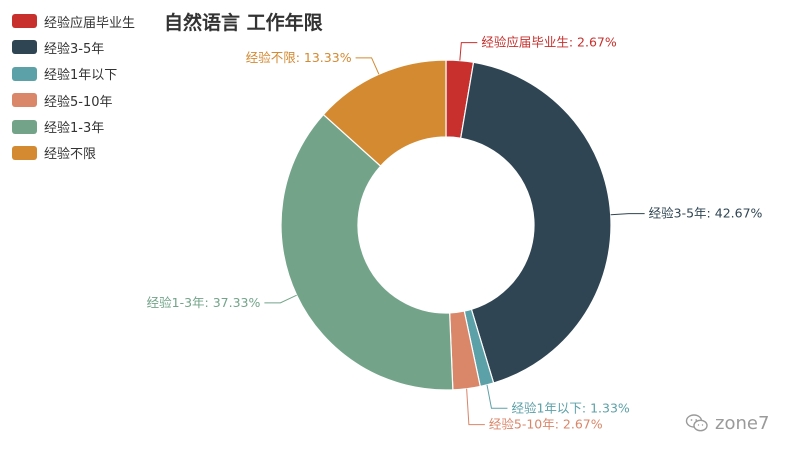 Image resolution: width=796 pixels, height=454 pixels. What do you see at coordinates (90, 23) in the screenshot?
I see `legend-label: 经验应届毕业生` at bounding box center [90, 23].